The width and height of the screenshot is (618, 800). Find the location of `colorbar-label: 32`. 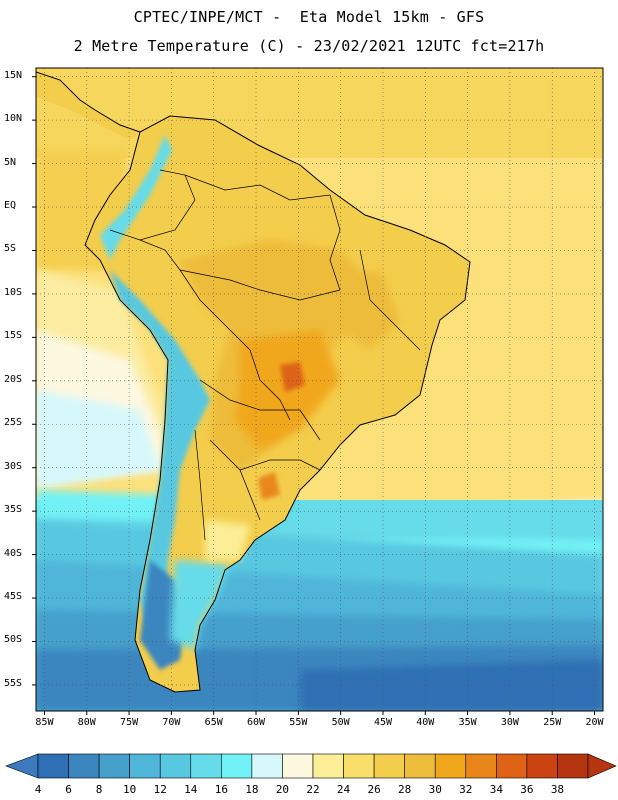

colorbar-label: 32 is located at coordinates (466, 789).